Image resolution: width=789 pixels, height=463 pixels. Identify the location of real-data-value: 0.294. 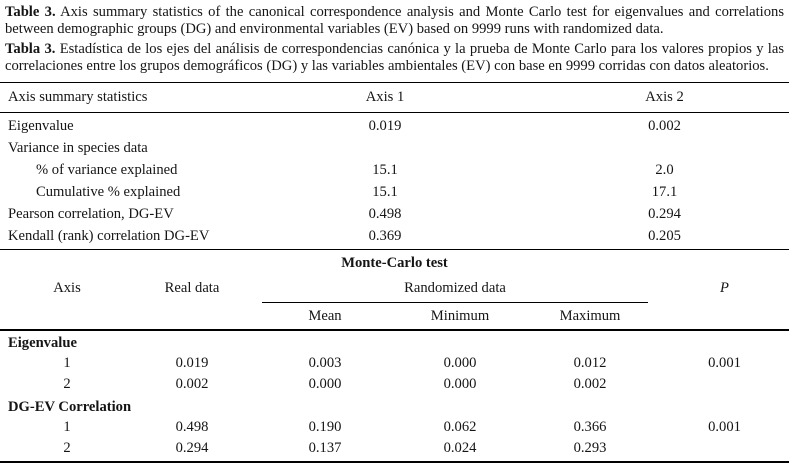
(192, 448).